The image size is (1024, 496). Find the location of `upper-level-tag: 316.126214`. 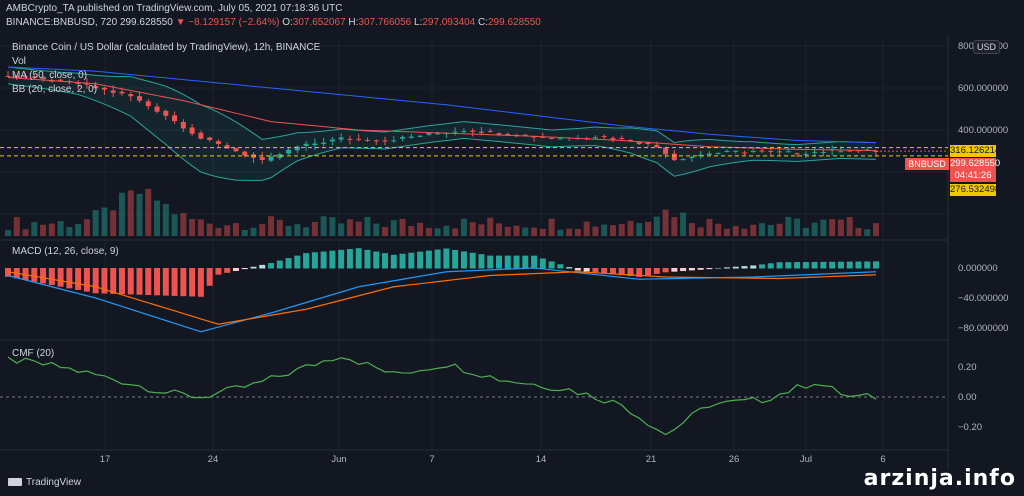

upper-level-tag: 316.126214 is located at coordinates (975, 151).